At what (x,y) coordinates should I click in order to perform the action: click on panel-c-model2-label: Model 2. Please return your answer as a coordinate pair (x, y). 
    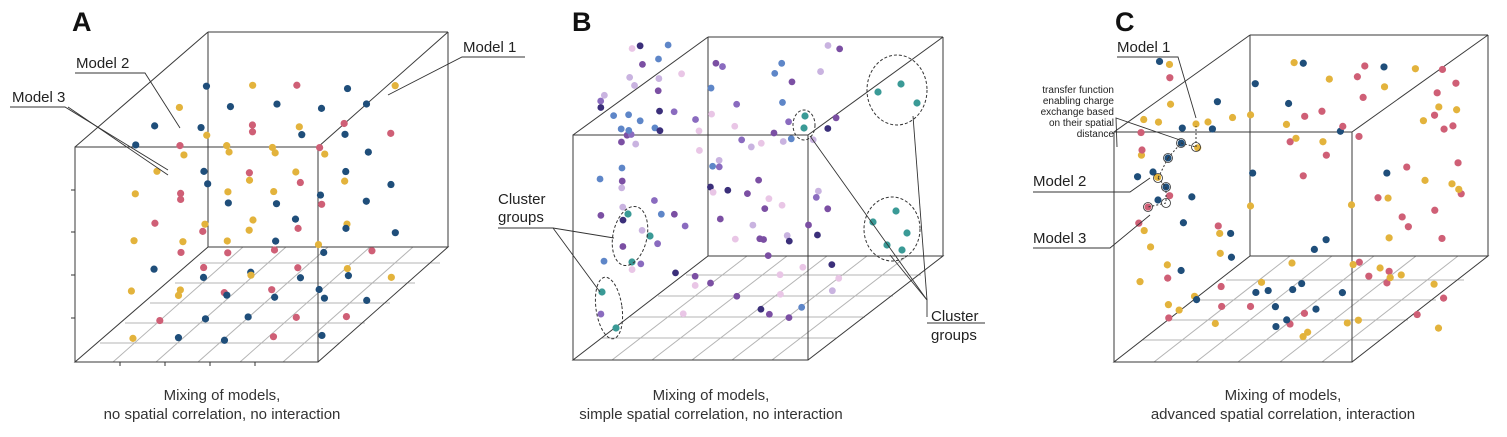
    Looking at the image, I should click on (1059, 181).